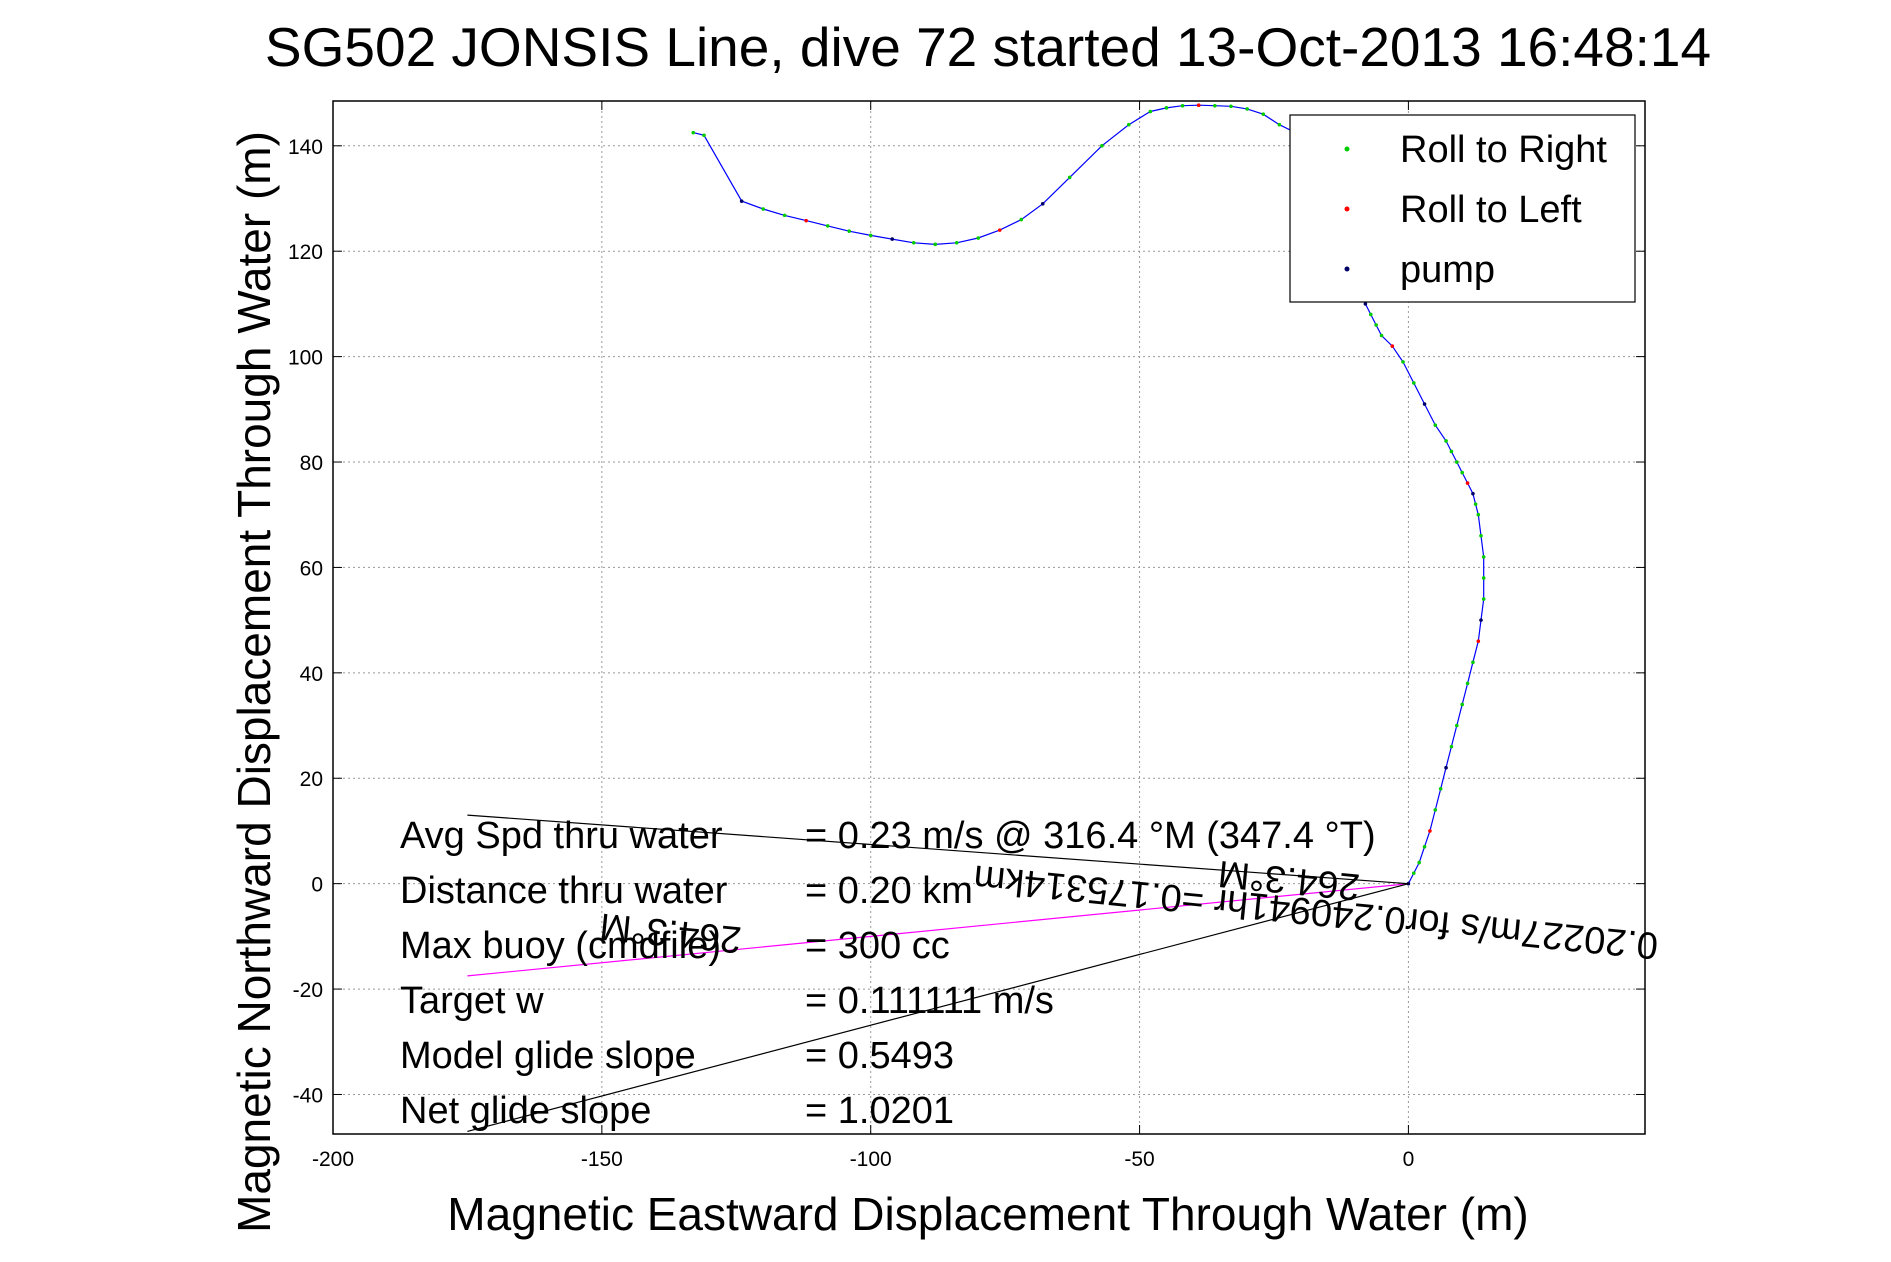 This screenshot has width=1891, height=1262. What do you see at coordinates (871, 1159) in the screenshot?
I see `x-tick-label: -100` at bounding box center [871, 1159].